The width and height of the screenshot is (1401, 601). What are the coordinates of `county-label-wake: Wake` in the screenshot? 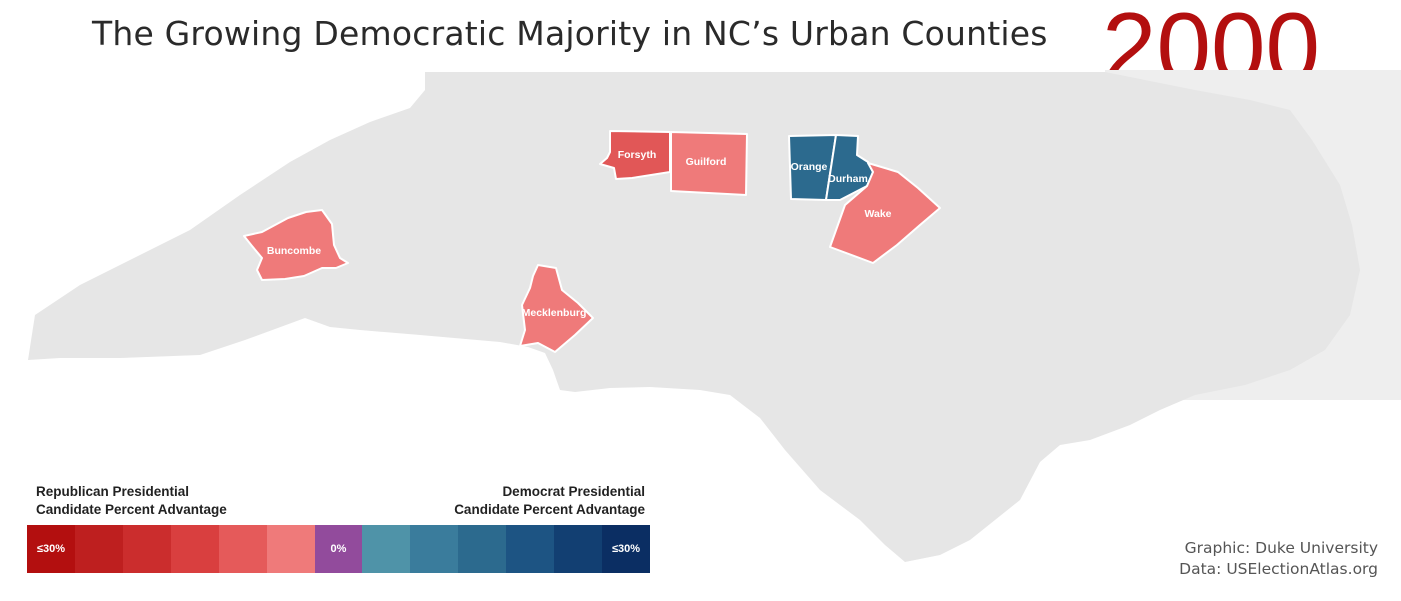 It's located at (877, 214).